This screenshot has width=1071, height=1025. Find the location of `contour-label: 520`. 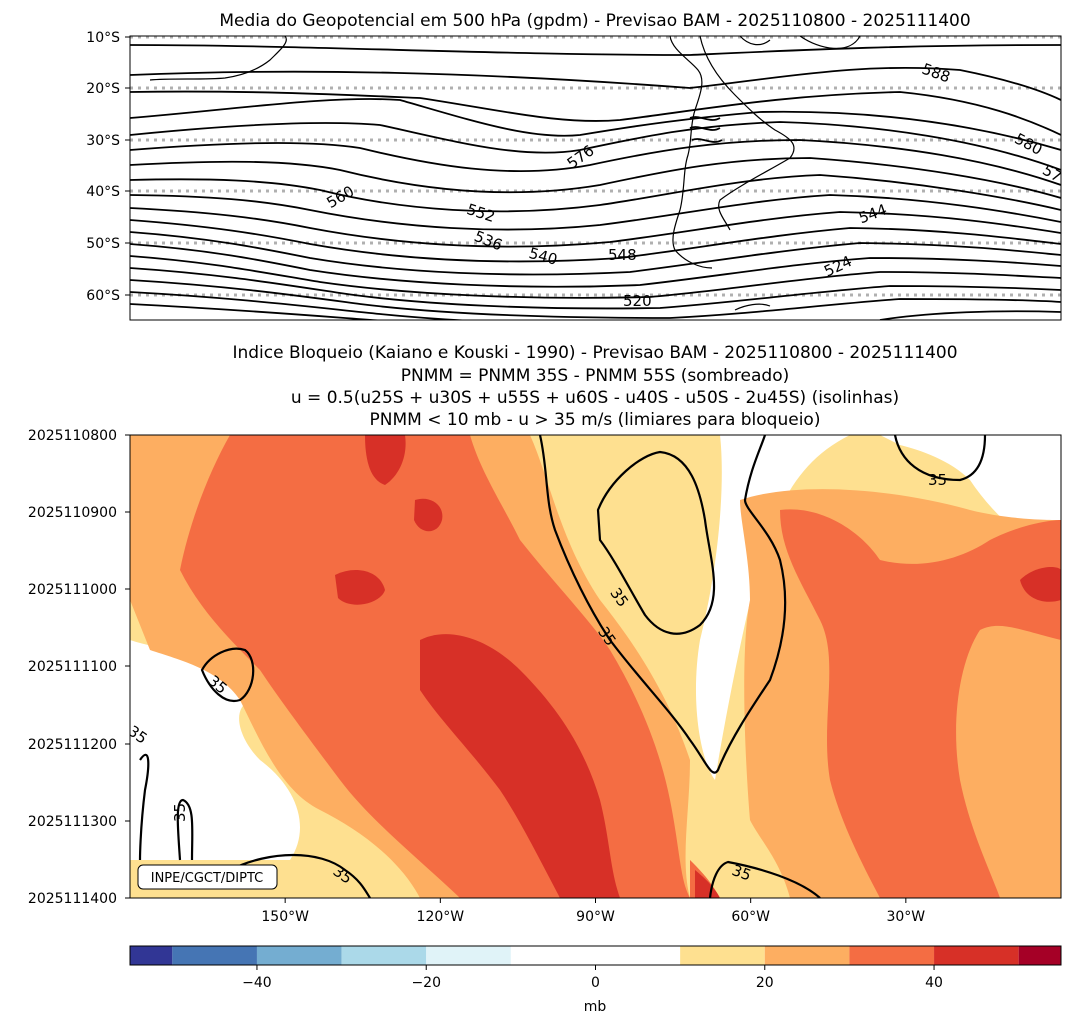

contour-label: 520 is located at coordinates (637, 301).